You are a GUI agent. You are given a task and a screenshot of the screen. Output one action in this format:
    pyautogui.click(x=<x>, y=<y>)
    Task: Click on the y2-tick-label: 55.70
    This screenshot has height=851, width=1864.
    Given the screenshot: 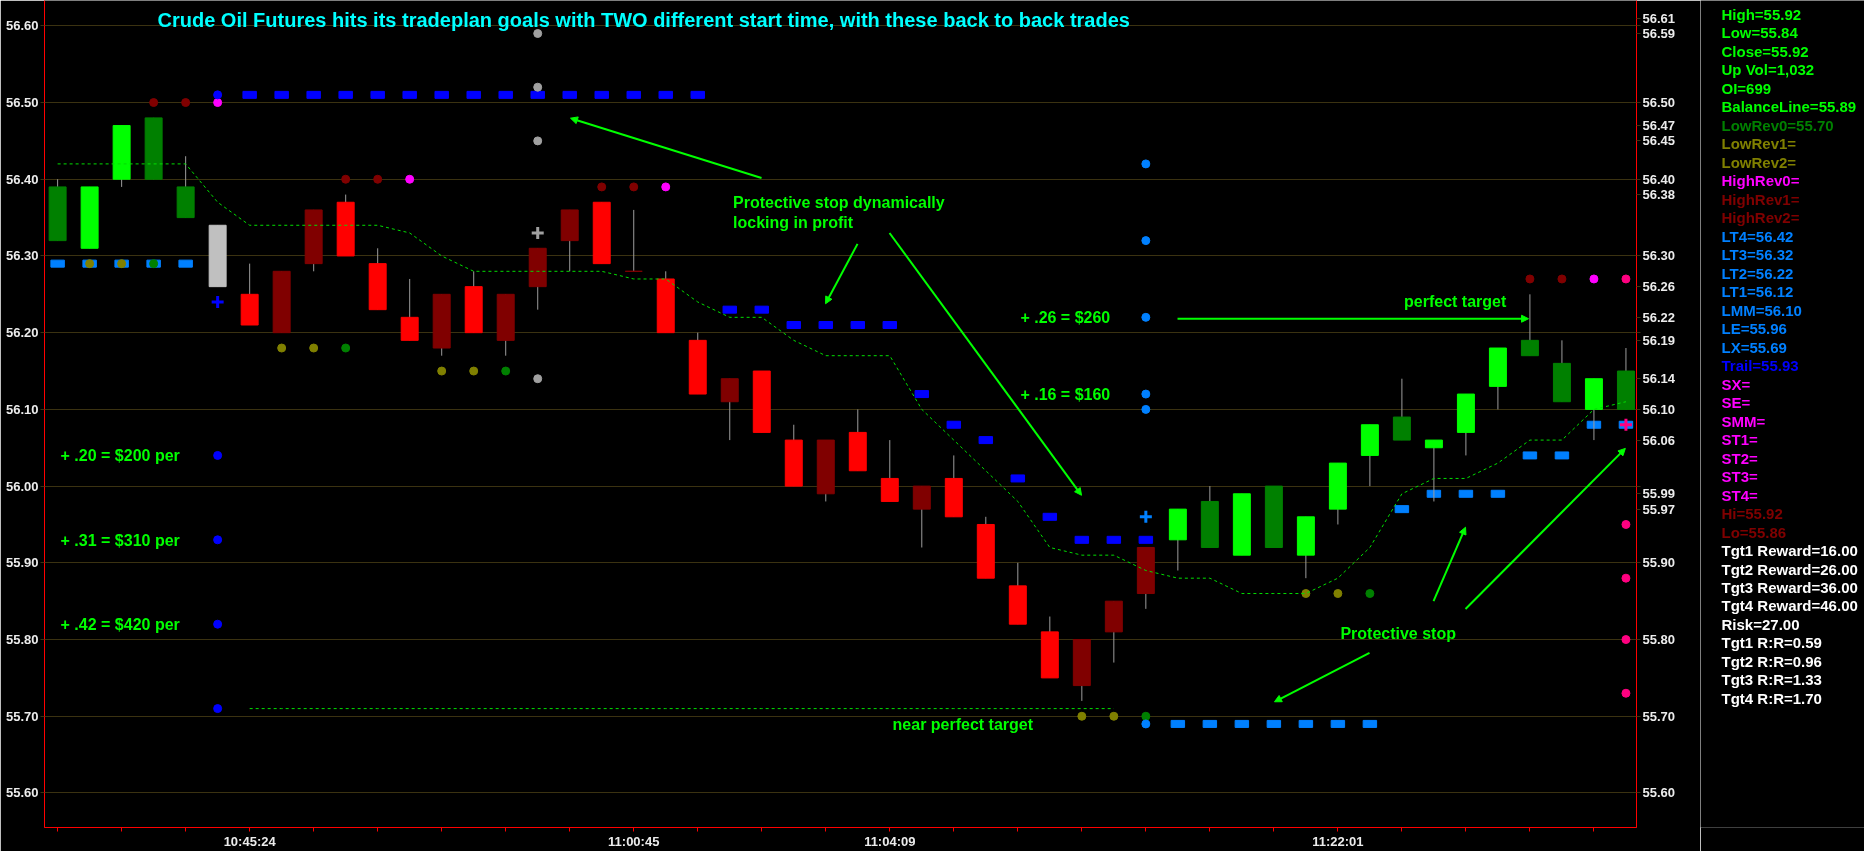 What is the action you would take?
    pyautogui.click(x=1659, y=716)
    